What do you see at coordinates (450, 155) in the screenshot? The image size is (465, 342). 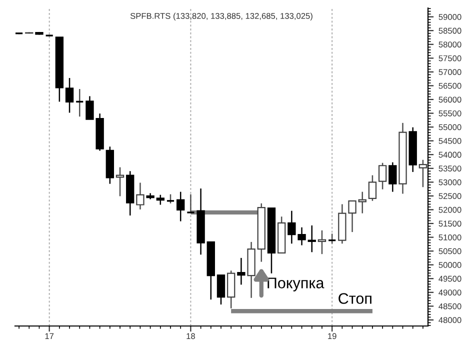 I see `y-tick-label: 54000` at bounding box center [450, 155].